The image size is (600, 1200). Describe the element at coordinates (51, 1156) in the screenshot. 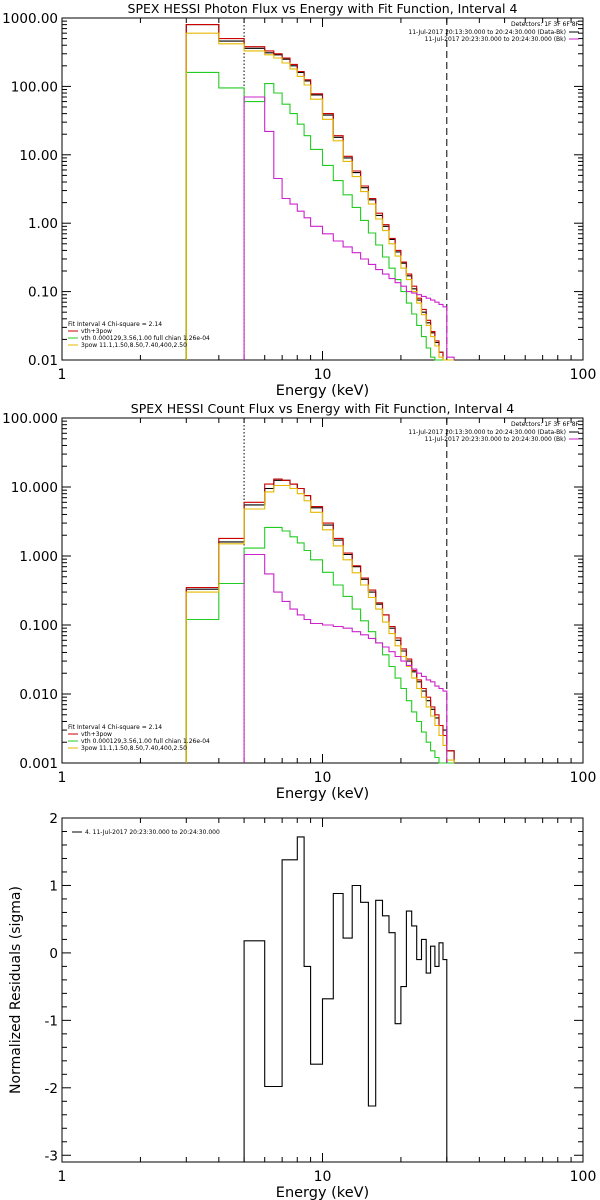

I see `y-tick-label: -3` at that location.